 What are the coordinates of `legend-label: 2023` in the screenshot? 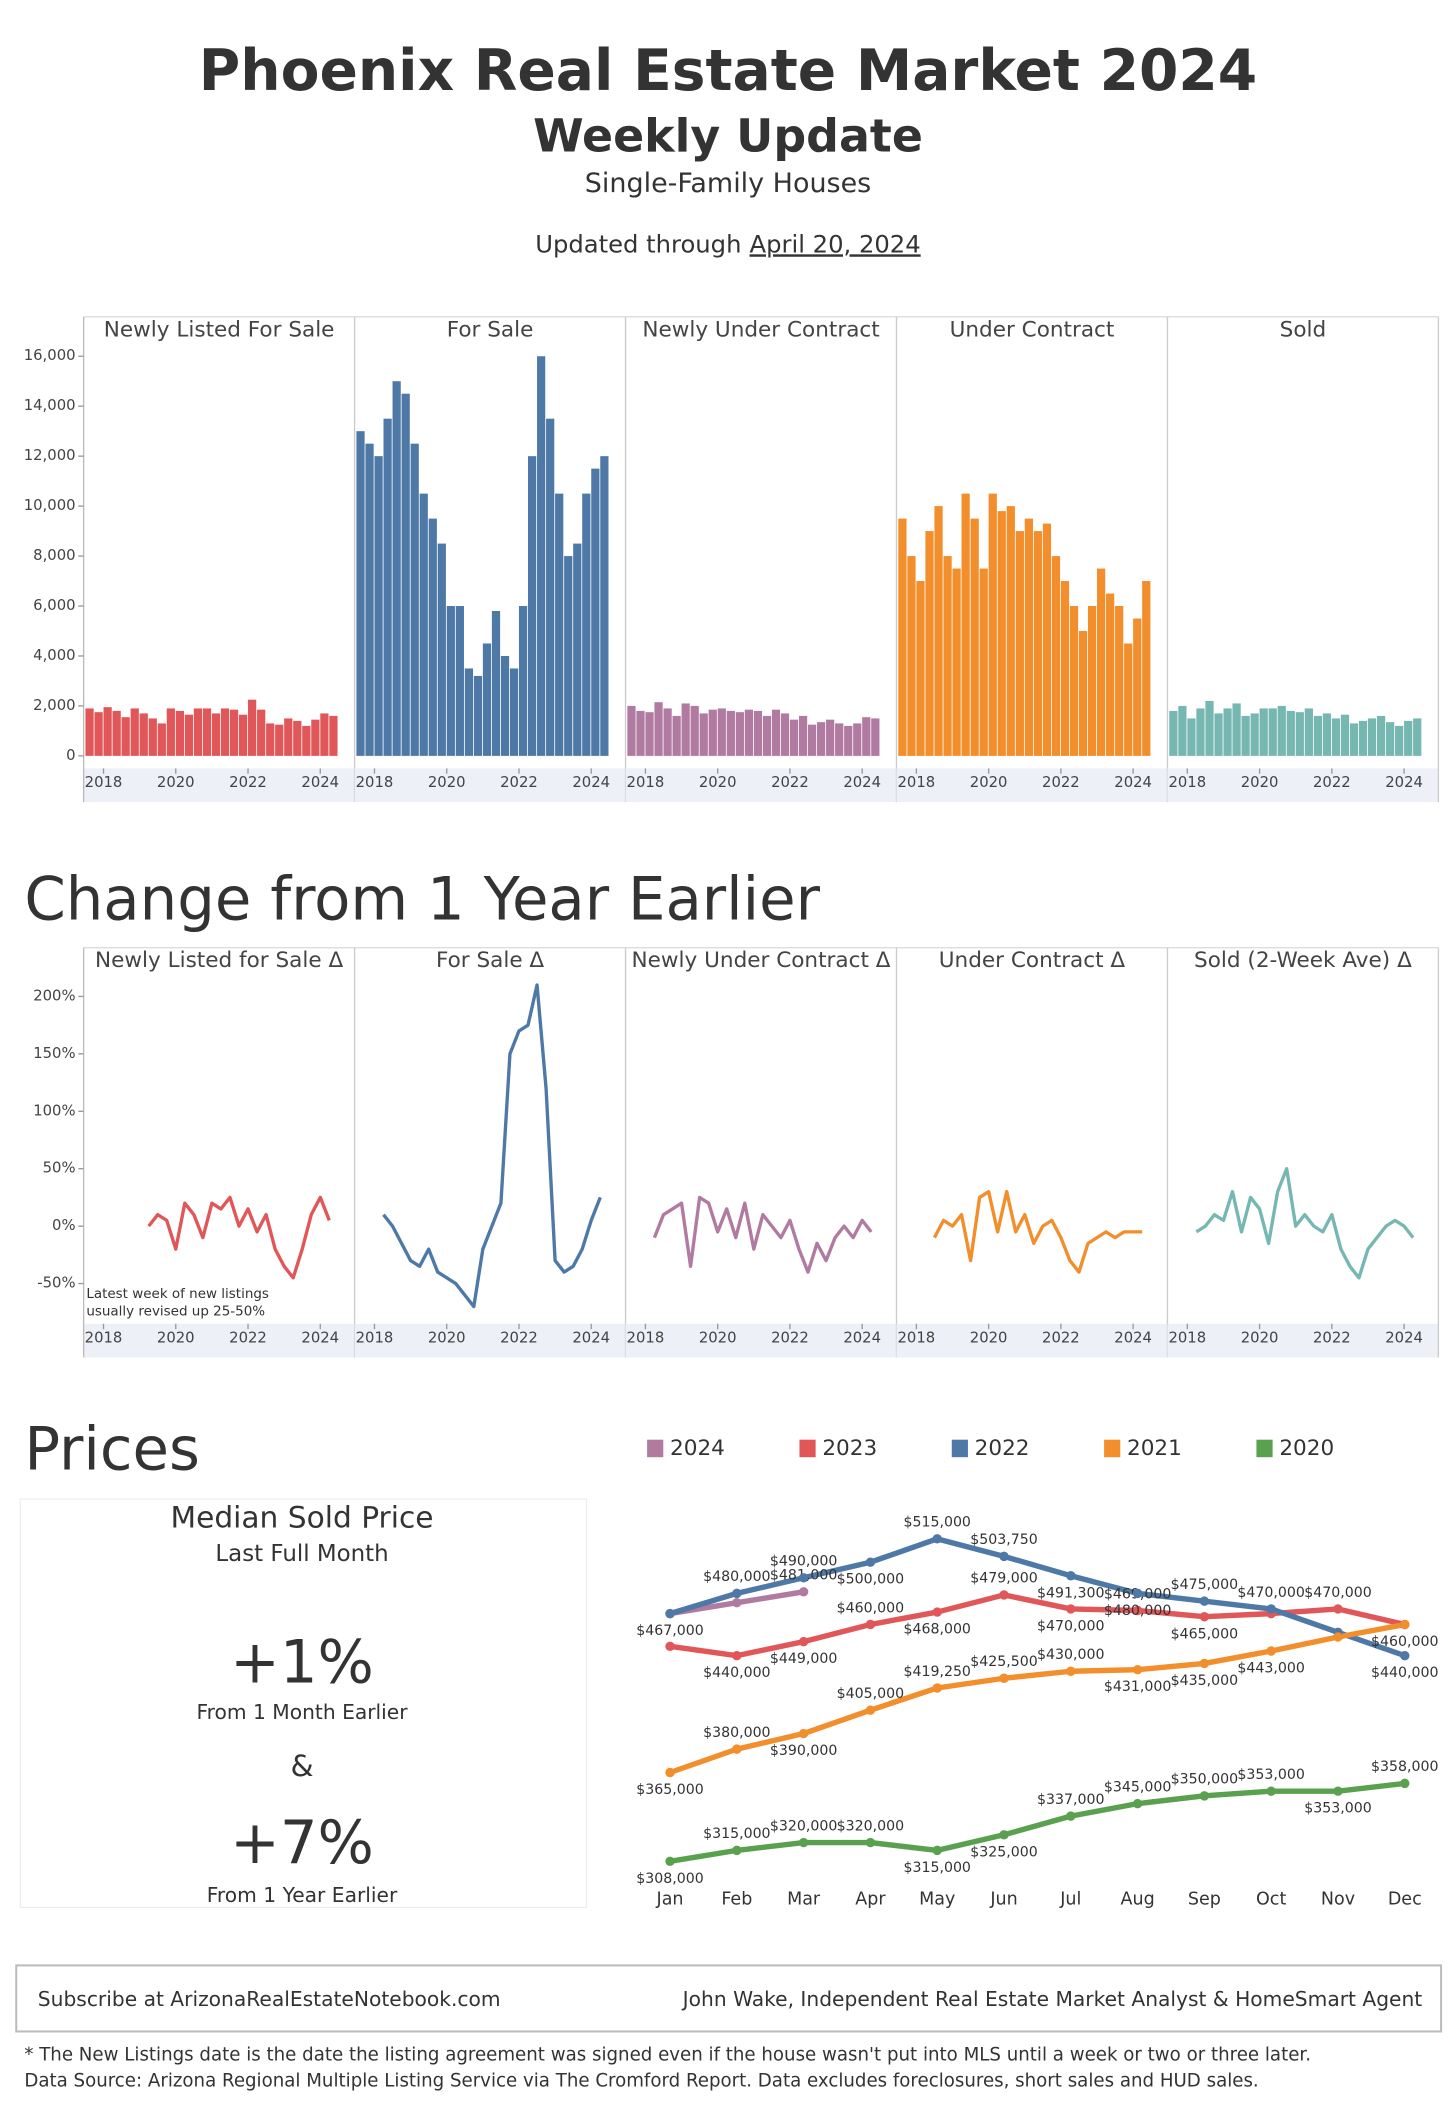 It's located at (849, 1448).